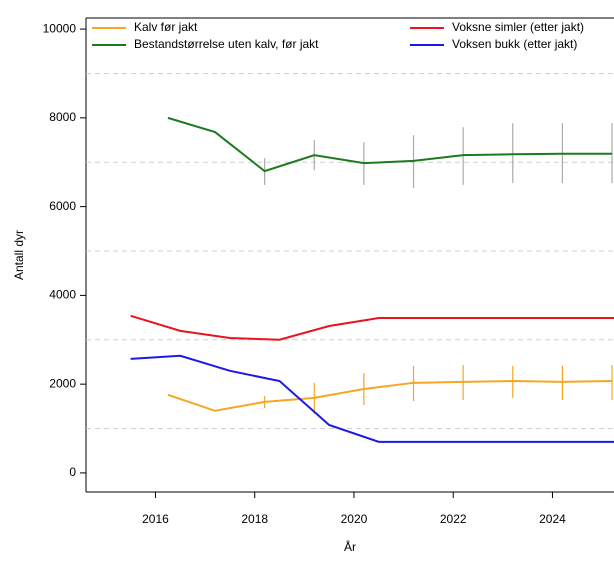 This screenshot has height=563, width=614. Describe the element at coordinates (518, 27) in the screenshot. I see `legend-label: Voksne simler (etter jakt)` at that location.